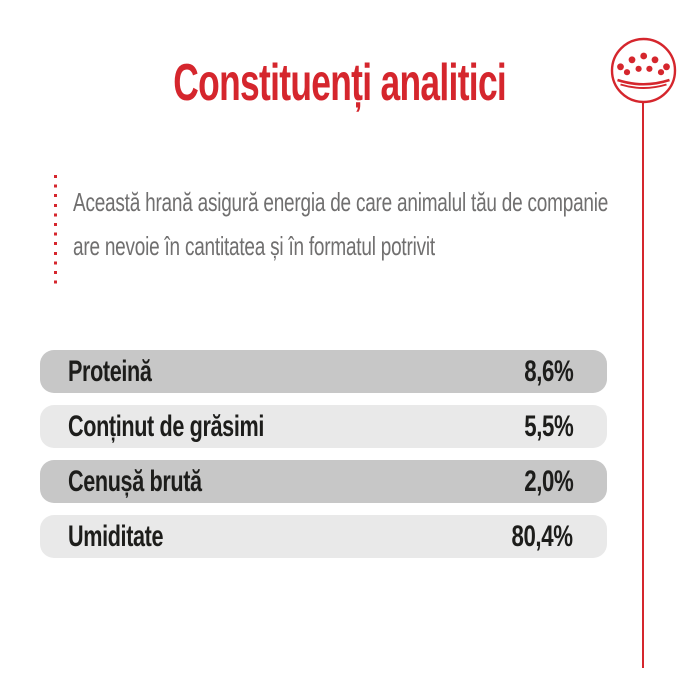 The width and height of the screenshot is (700, 700). I want to click on row-label: Conținut de grăsimi, so click(166, 426).